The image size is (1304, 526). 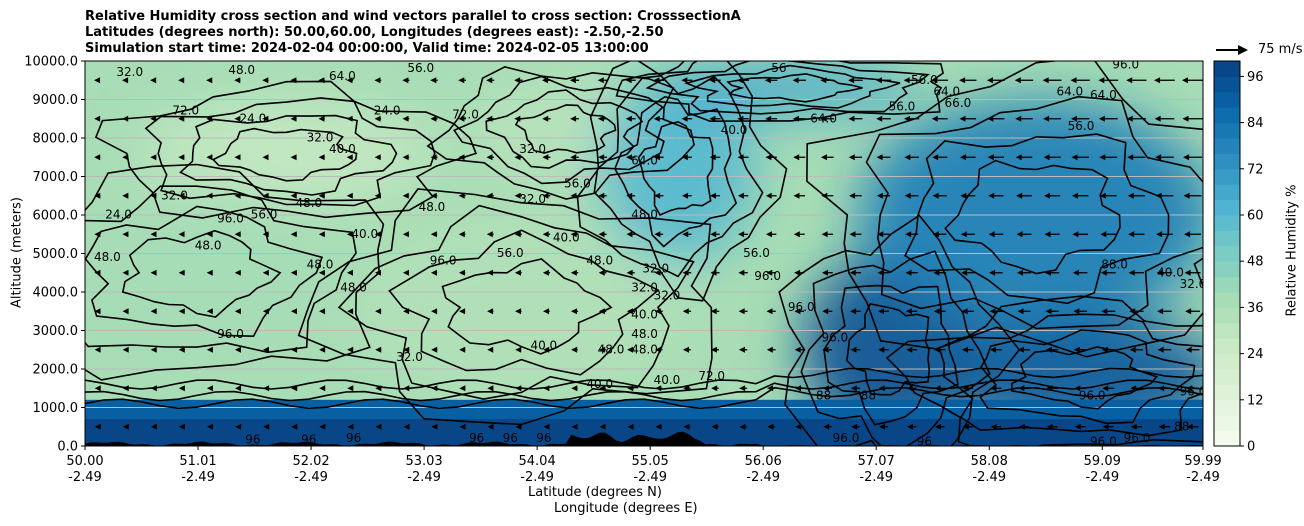 I want to click on contour-label: 96.0, so click(x=1137, y=438).